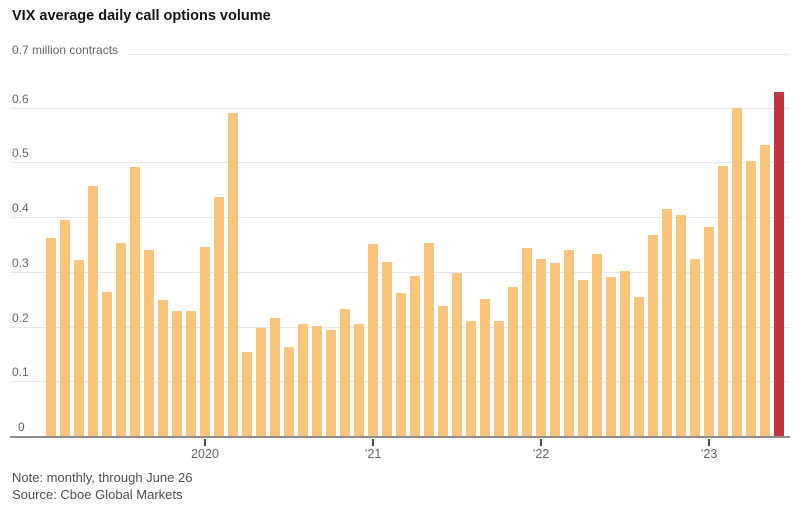  What do you see at coordinates (569, 343) in the screenshot?
I see `bar-mar-2022` at bounding box center [569, 343].